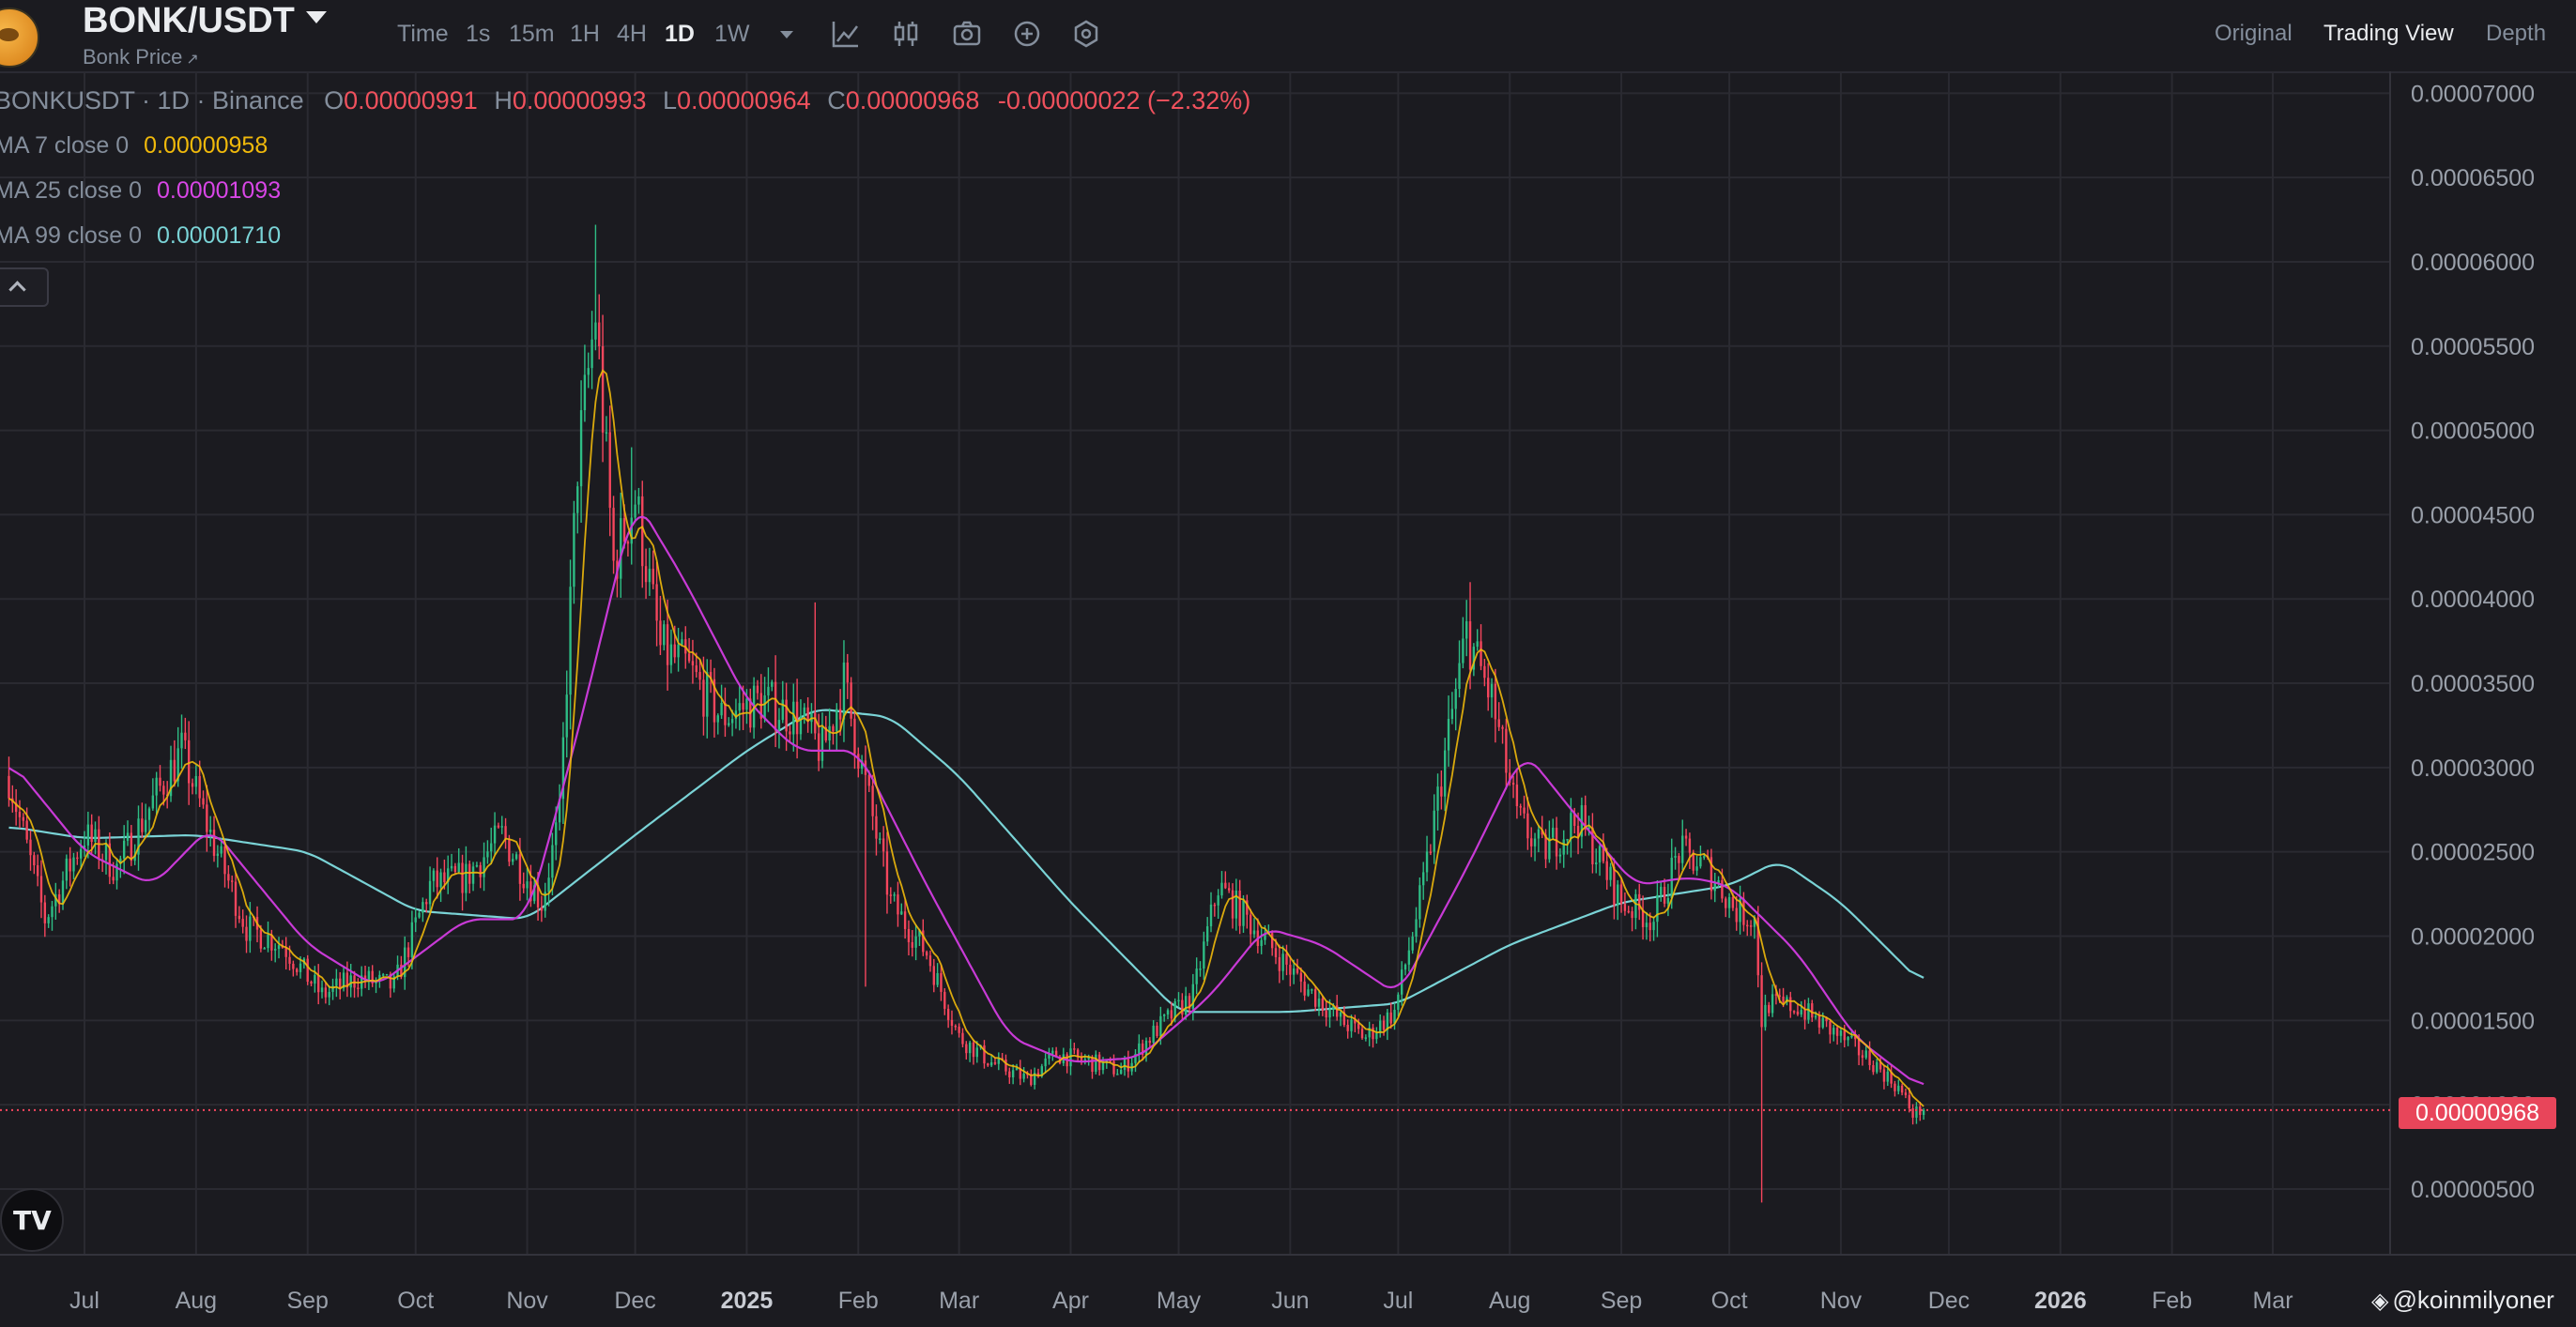 Image resolution: width=2576 pixels, height=1327 pixels. I want to click on tradingview-logo-icon: TV, so click(32, 1220).